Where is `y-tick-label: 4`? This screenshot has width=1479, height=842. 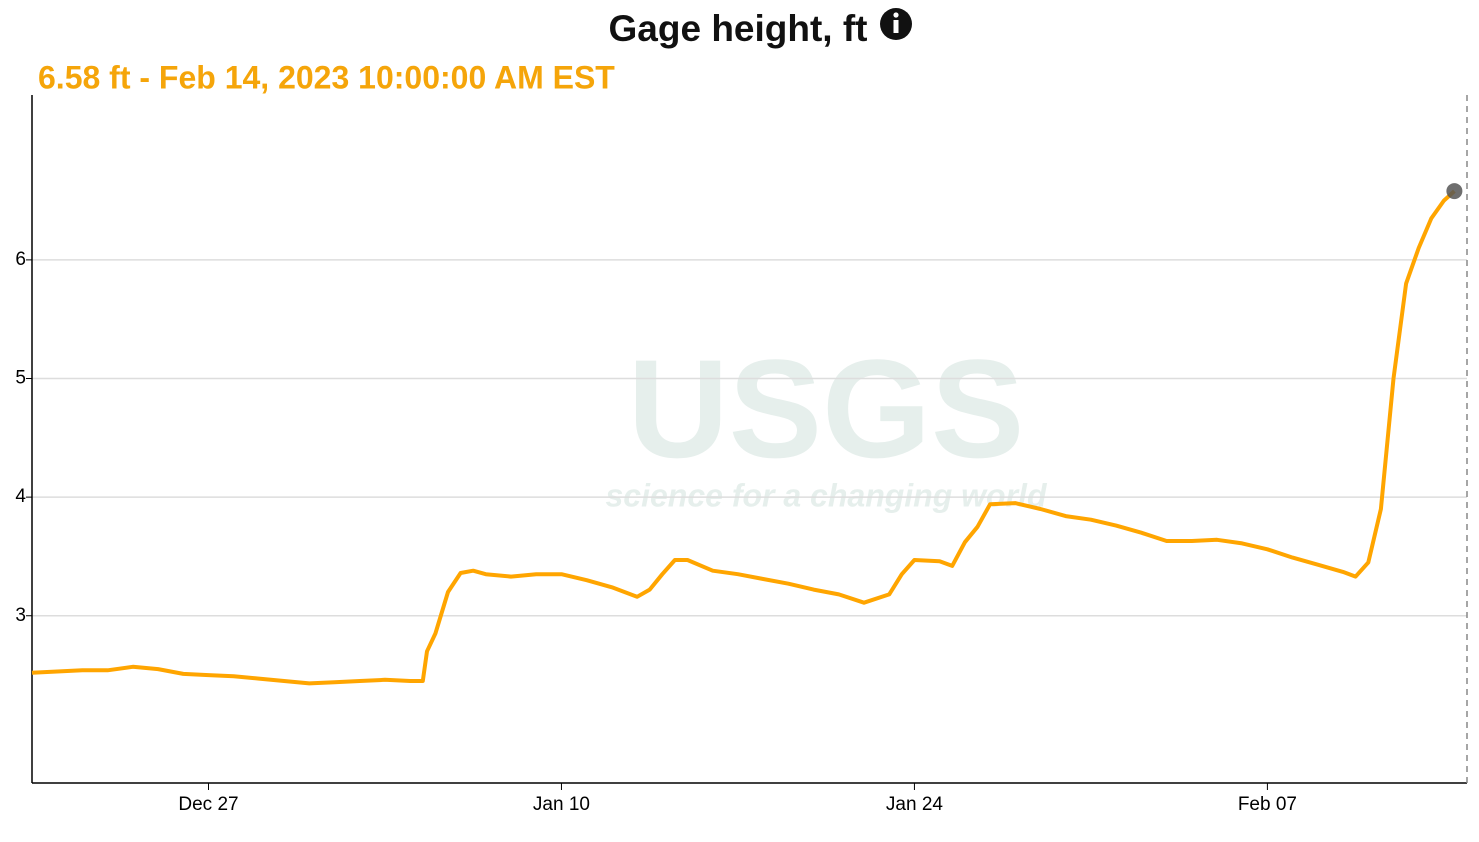 y-tick-label: 4 is located at coordinates (20, 496).